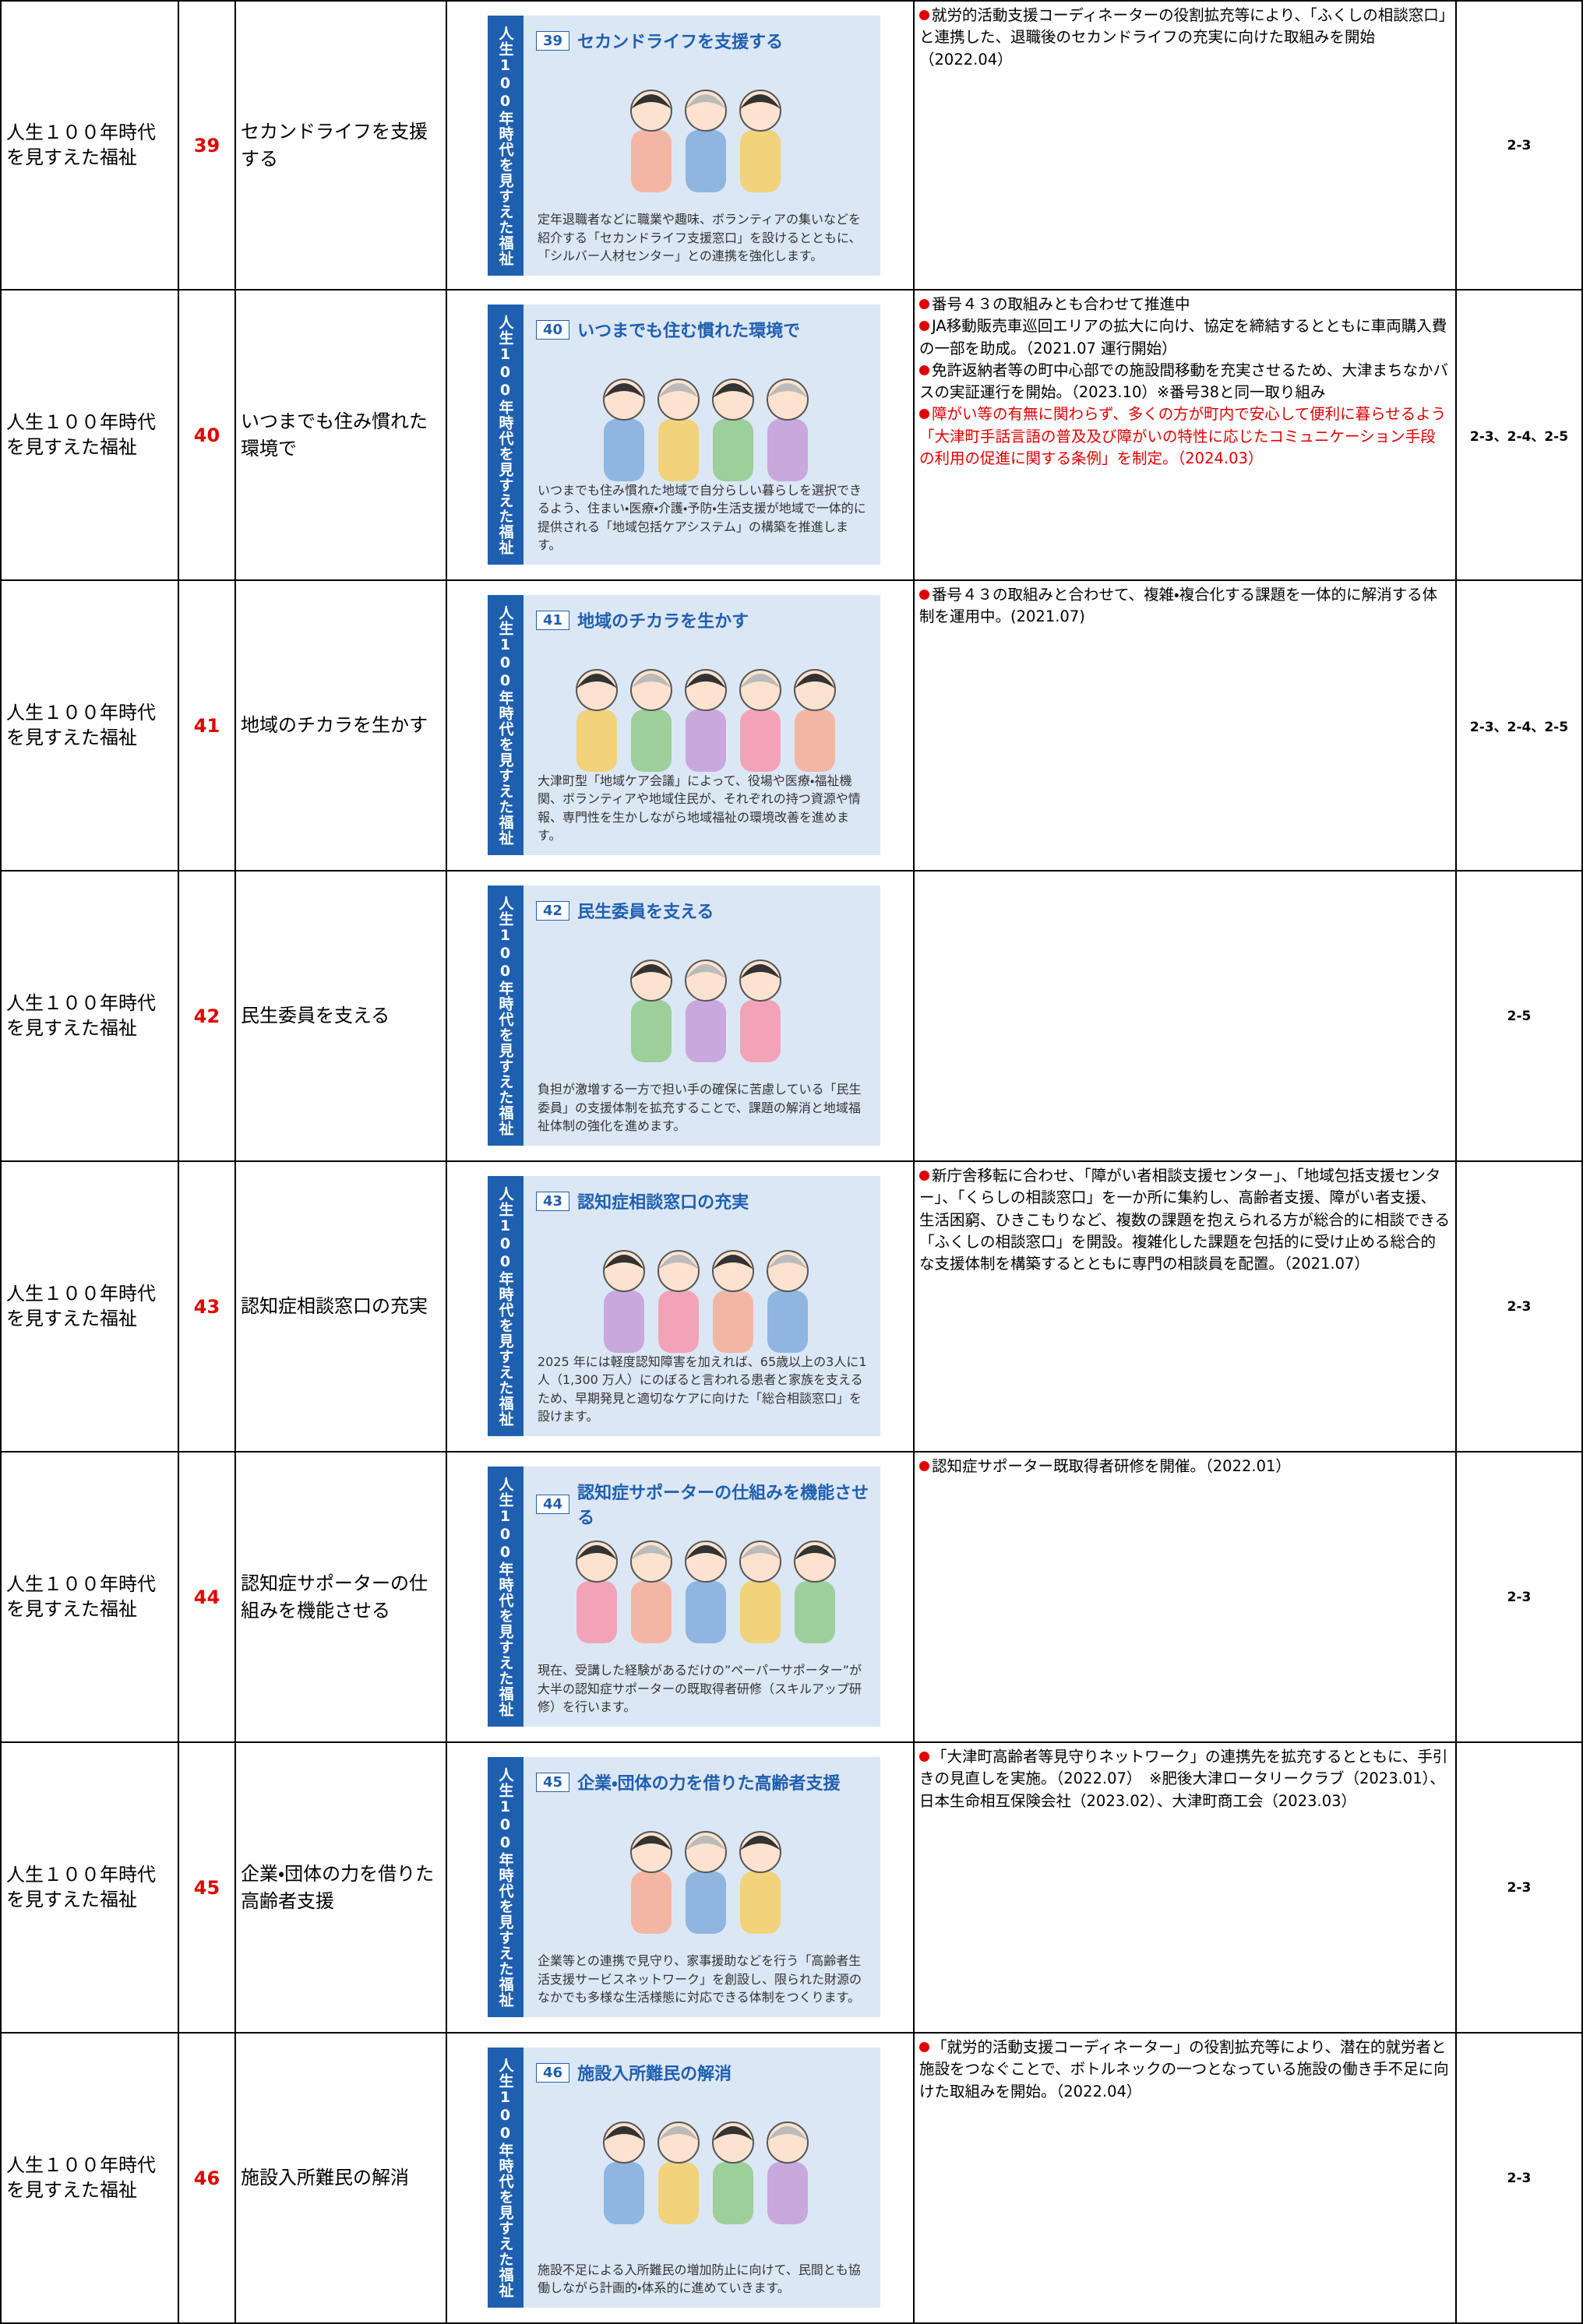 This screenshot has width=1583, height=2324. I want to click on item-name: いつまでも住み慣れた環境で, so click(341, 434).